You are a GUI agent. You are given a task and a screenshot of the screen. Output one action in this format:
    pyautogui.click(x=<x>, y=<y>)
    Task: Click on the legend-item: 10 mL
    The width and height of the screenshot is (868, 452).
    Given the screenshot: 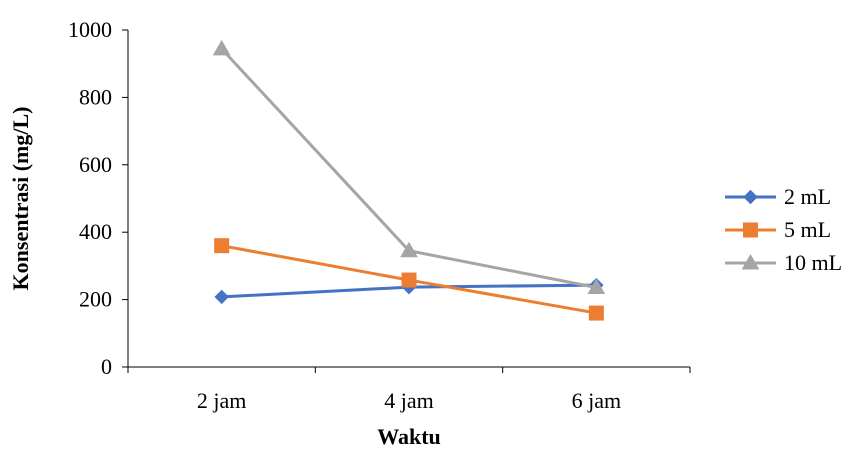 What is the action you would take?
    pyautogui.click(x=783, y=262)
    